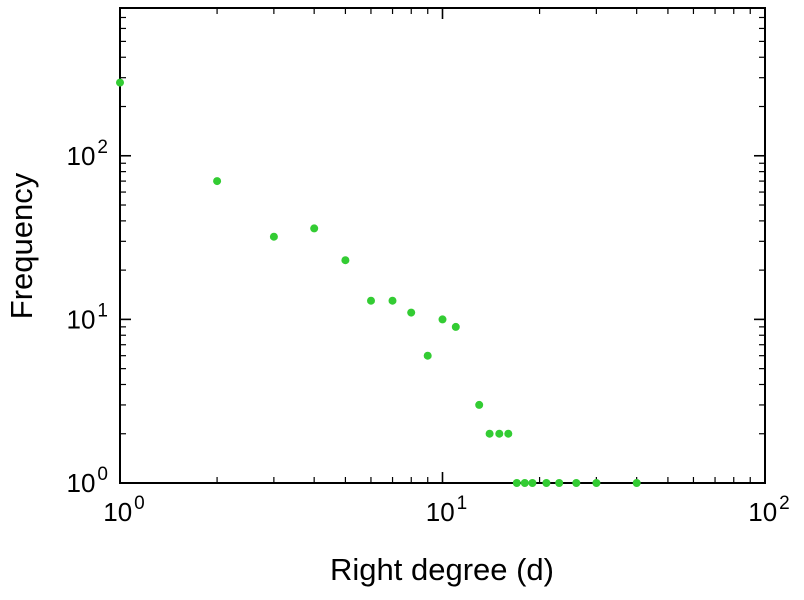 The image size is (804, 600). What do you see at coordinates (21, 245) in the screenshot?
I see `y-axis-label: Frequency` at bounding box center [21, 245].